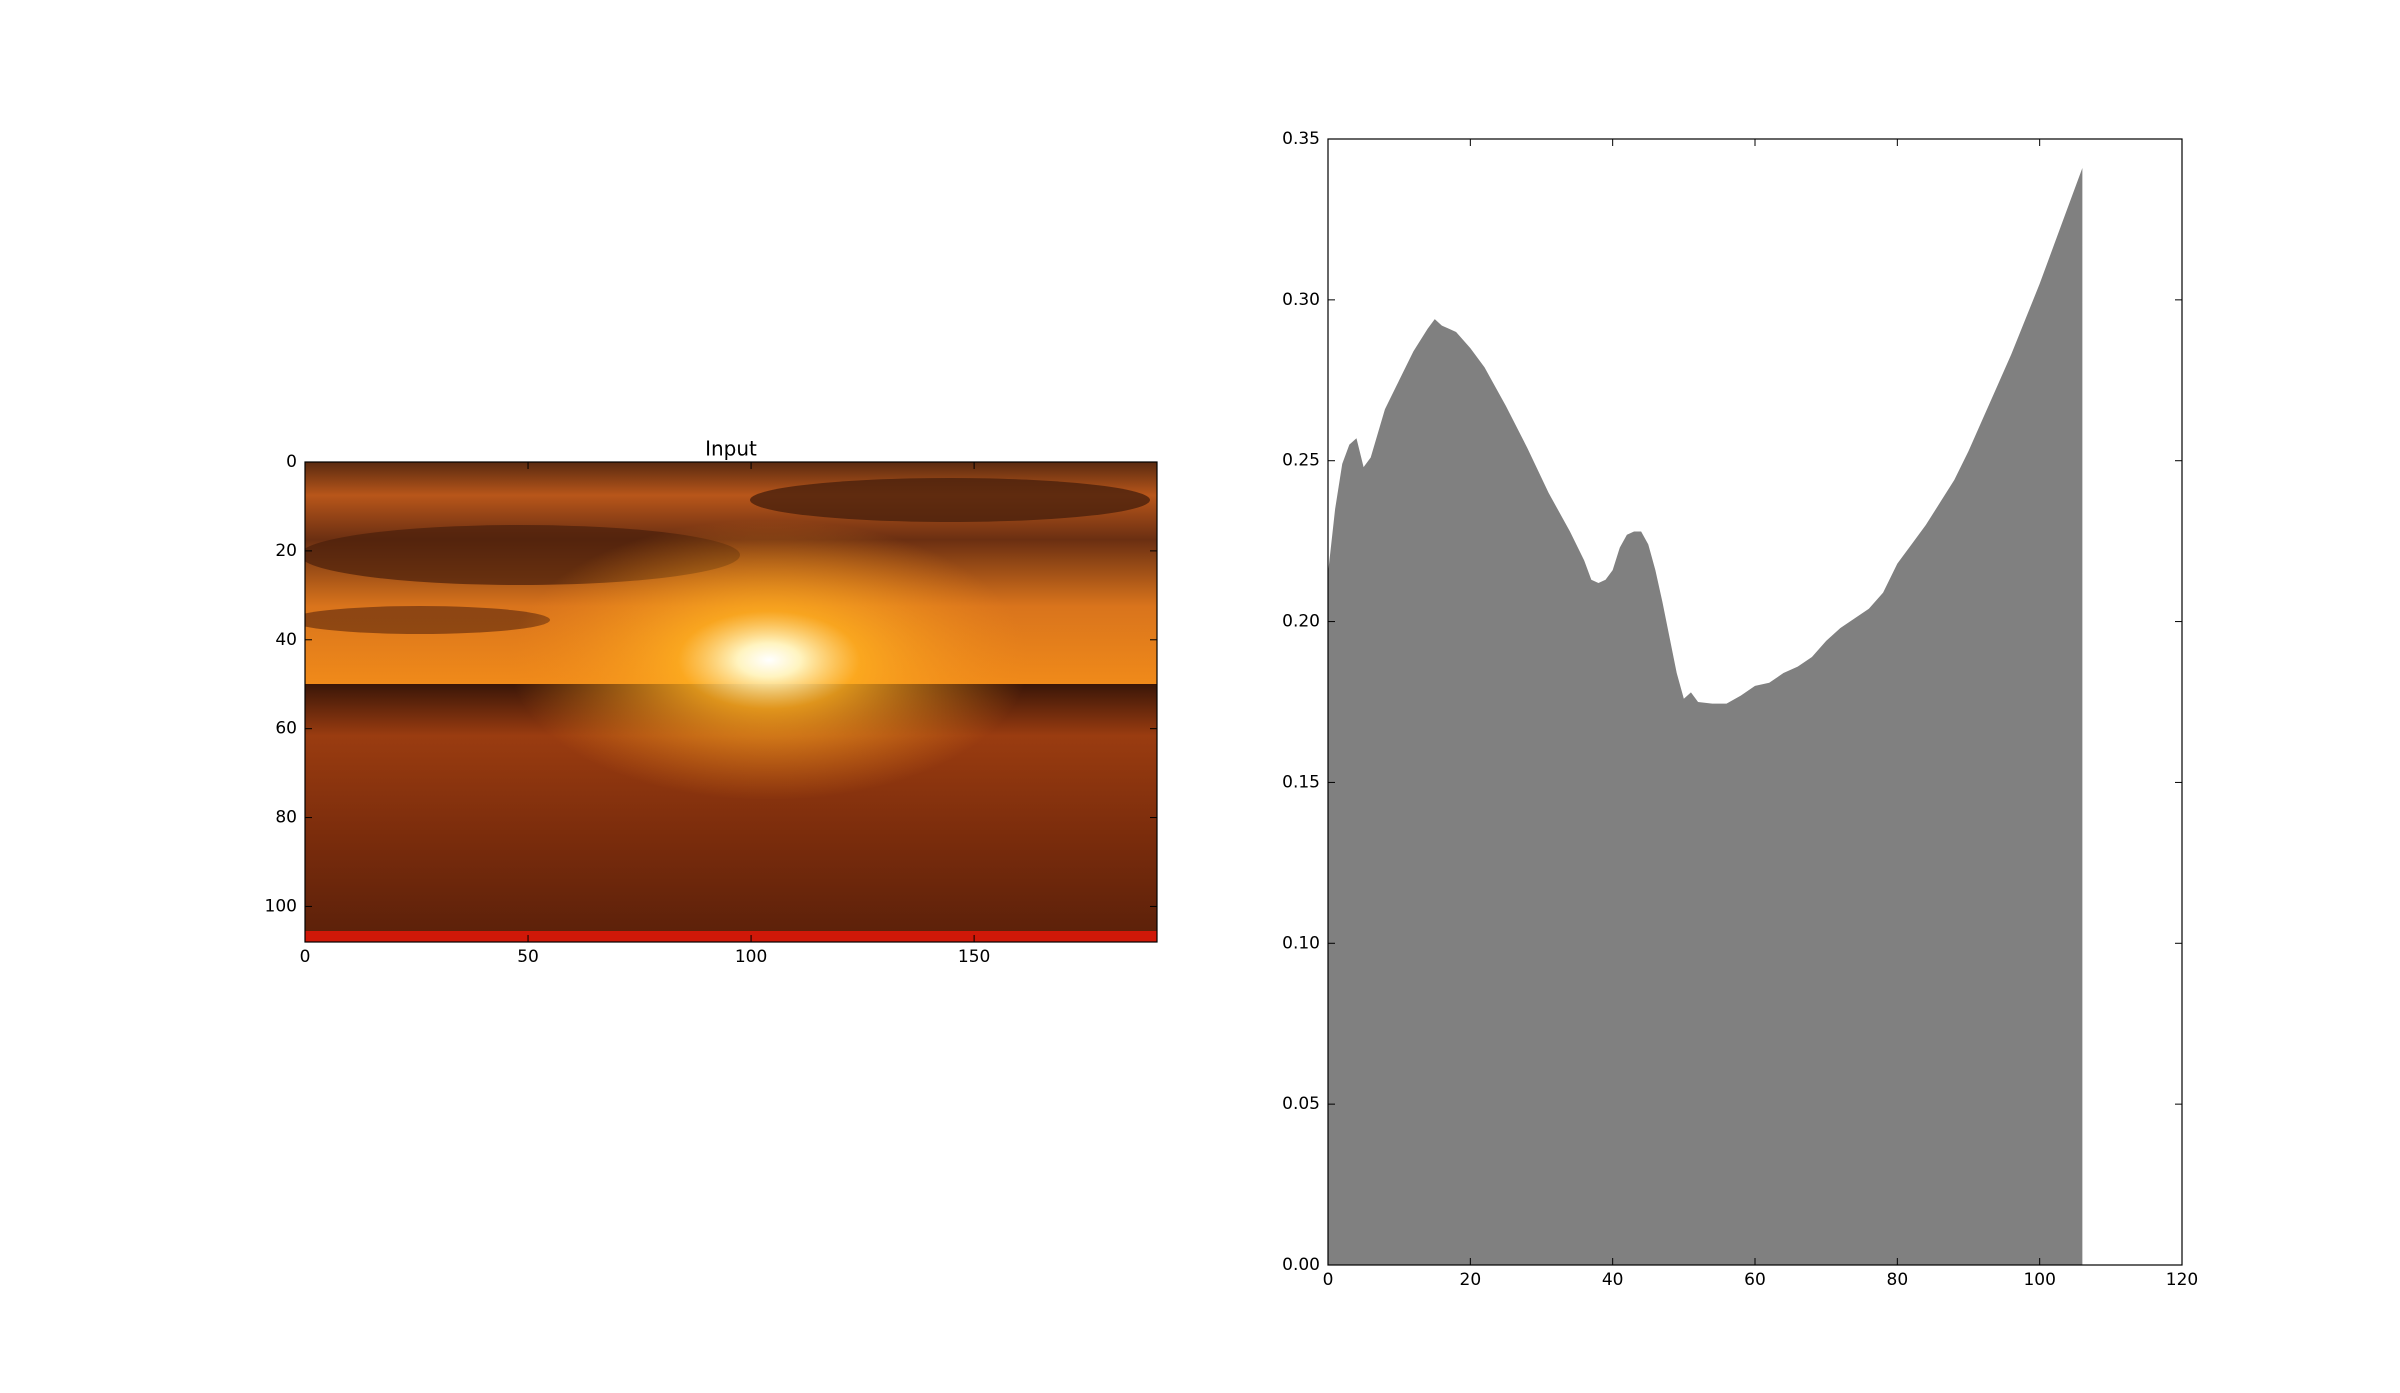 This screenshot has width=2400, height=1393. Describe the element at coordinates (286, 551) in the screenshot. I see `y-tick-label: 20` at that location.